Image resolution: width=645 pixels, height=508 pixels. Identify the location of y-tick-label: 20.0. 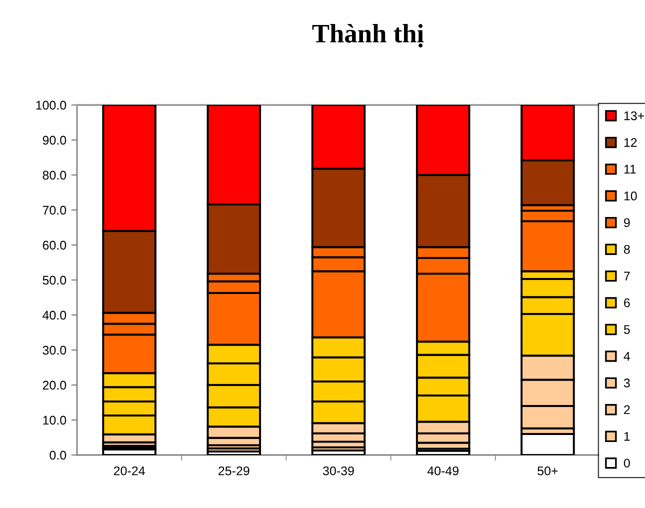
(54, 385).